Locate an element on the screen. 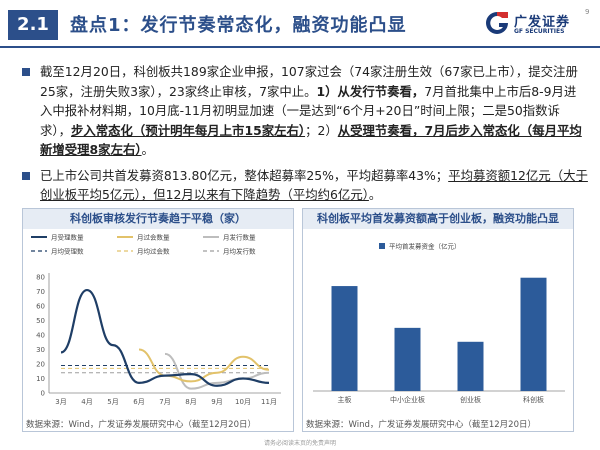 The image size is (600, 450). x-tick-label: 5月 is located at coordinates (112, 402).